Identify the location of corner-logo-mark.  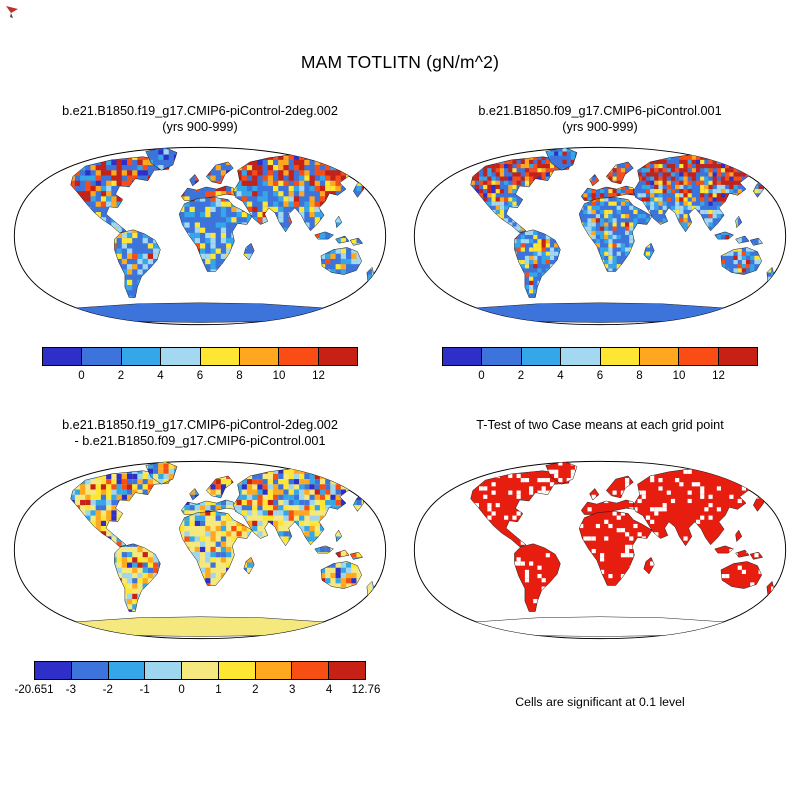
(12, 12).